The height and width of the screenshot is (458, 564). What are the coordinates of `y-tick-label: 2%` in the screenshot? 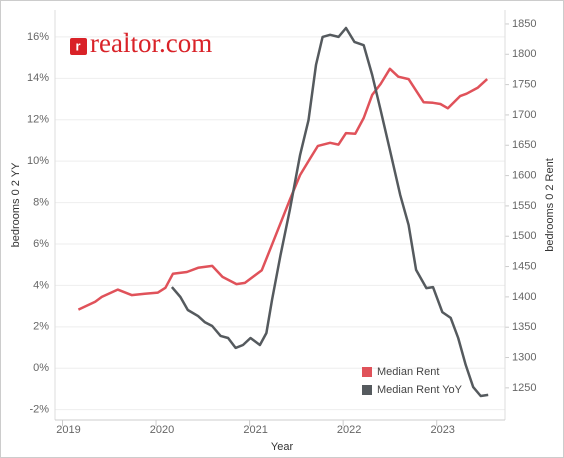 It's located at (41, 327).